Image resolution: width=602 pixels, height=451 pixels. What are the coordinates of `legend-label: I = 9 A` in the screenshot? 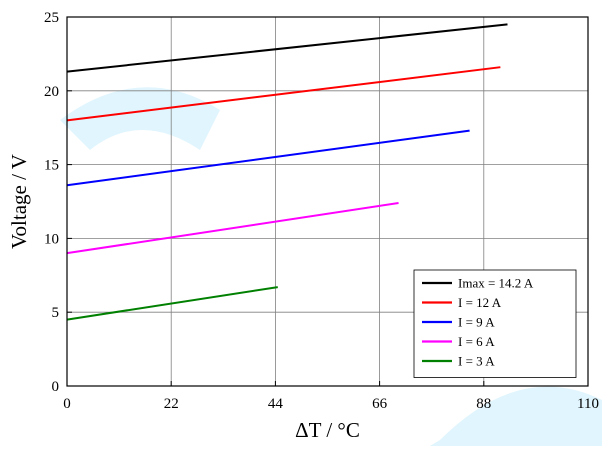 It's located at (476, 322).